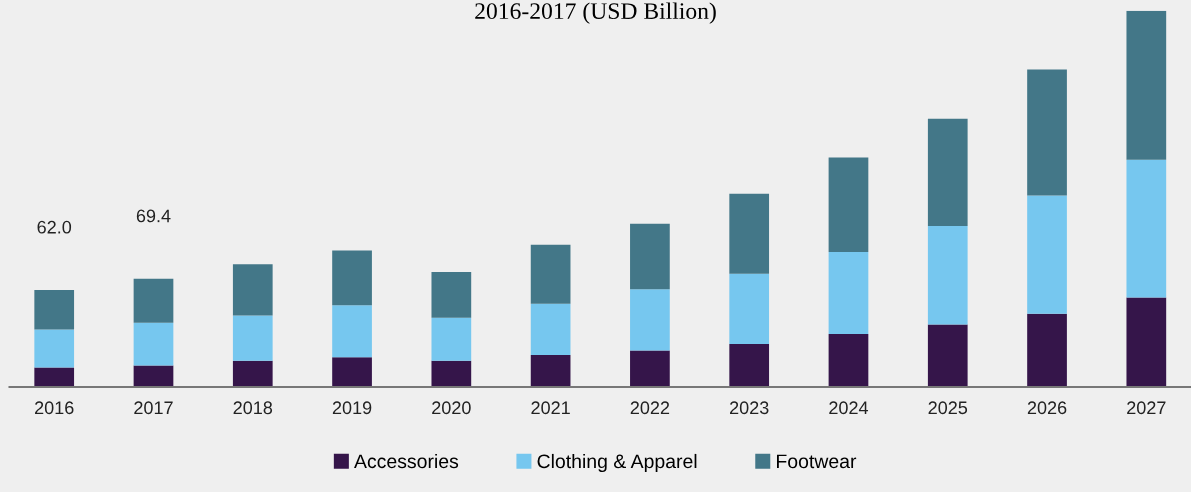 Image resolution: width=1191 pixels, height=492 pixels. What do you see at coordinates (54, 227) in the screenshot?
I see `annotation: 62.0` at bounding box center [54, 227].